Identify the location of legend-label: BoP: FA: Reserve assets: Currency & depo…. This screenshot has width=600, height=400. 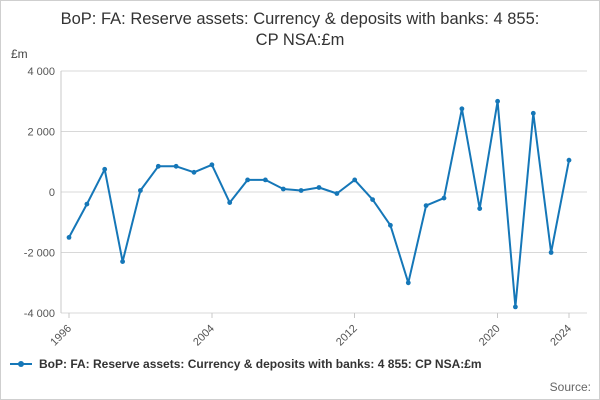
(260, 364).